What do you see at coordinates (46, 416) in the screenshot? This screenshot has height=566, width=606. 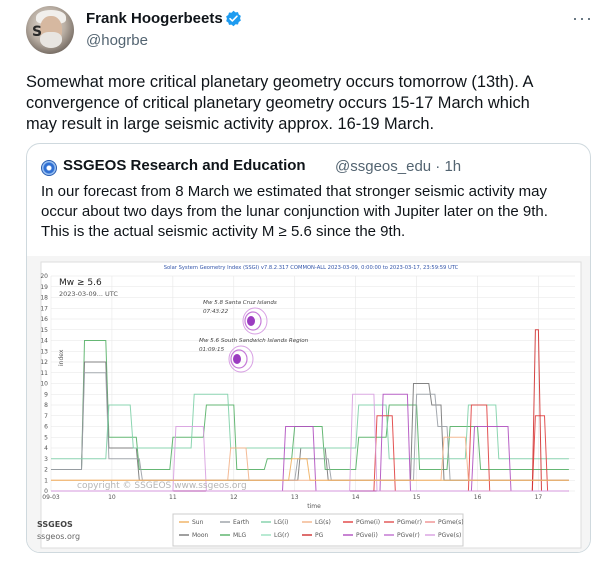 I see `y-tick-label: 7` at bounding box center [46, 416].